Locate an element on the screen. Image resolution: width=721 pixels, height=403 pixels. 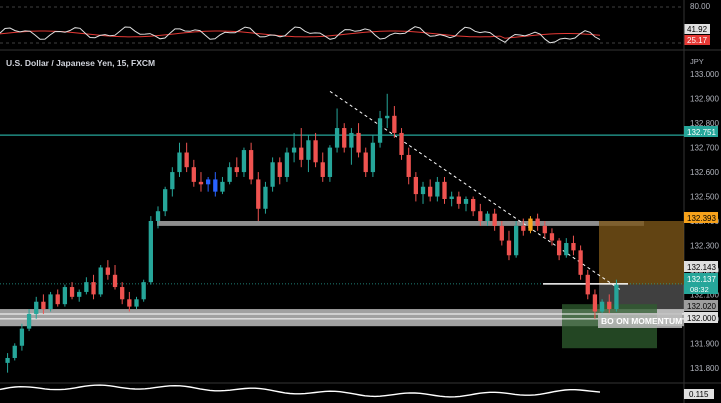
price-tick-4: 132.600 is located at coordinates (704, 172).